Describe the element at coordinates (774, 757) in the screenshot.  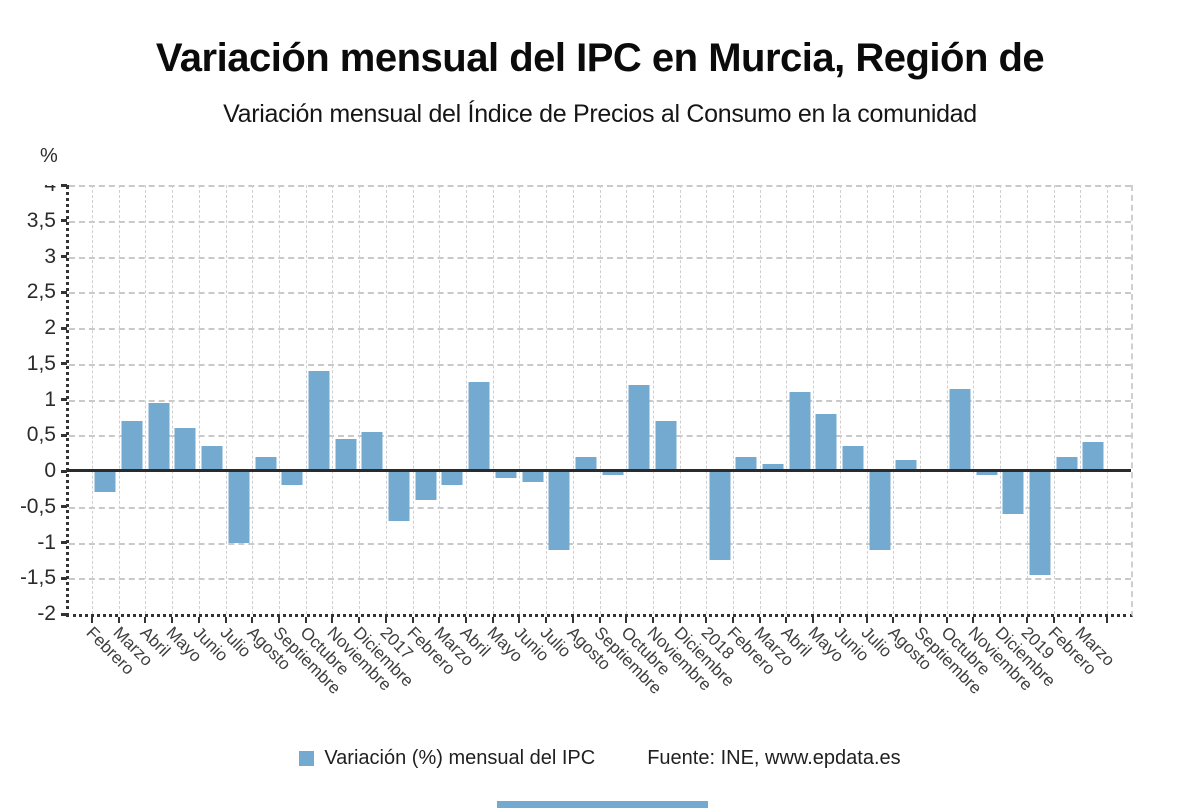
I see `source-label: Fuente: INE, www.epdata.es` at that location.